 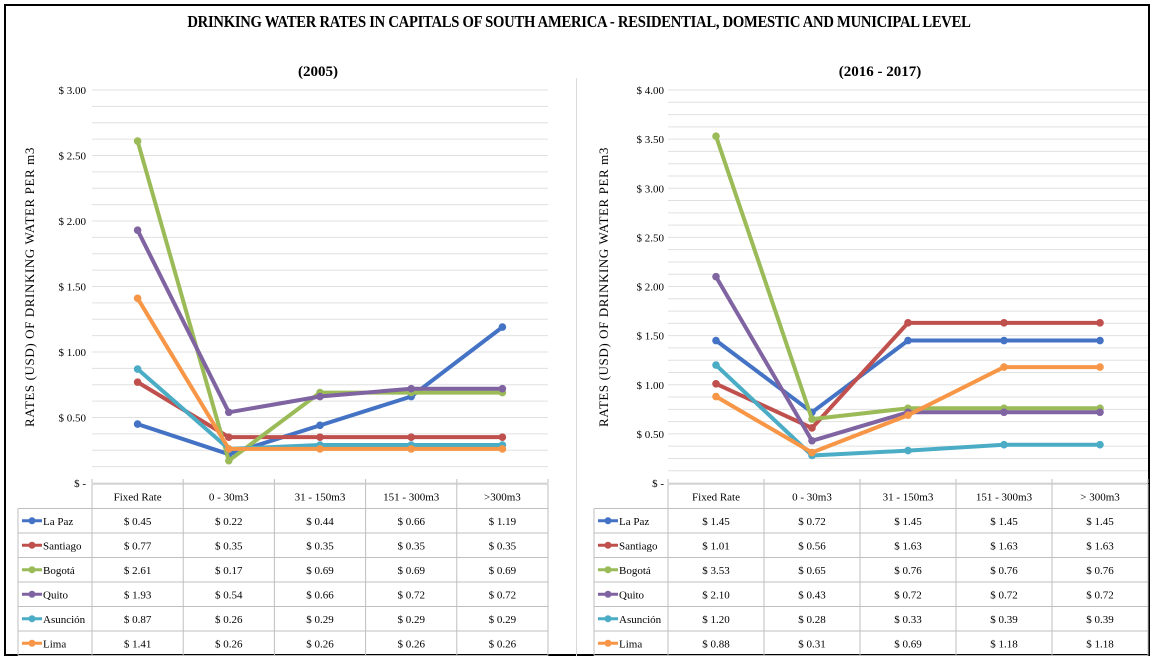 I want to click on left-y-tick-label: $ 1.50, so click(x=73, y=288).